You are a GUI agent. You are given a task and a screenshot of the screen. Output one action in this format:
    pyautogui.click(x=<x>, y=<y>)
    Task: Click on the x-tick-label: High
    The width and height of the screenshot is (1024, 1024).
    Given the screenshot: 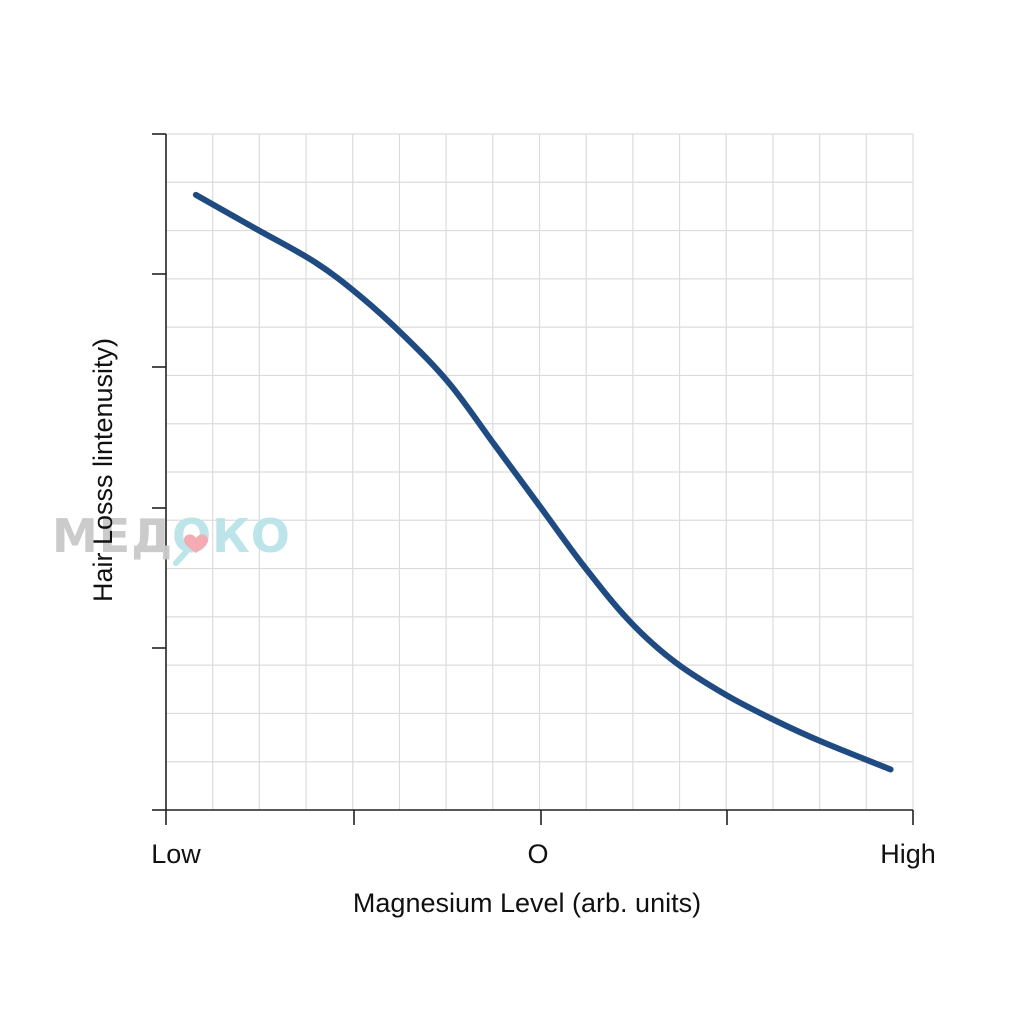 What is the action you would take?
    pyautogui.click(x=908, y=854)
    